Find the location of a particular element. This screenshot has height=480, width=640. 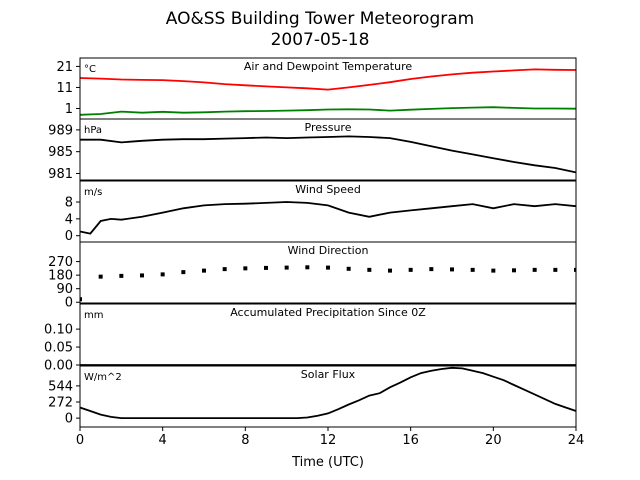

panel-title: Wind Direction is located at coordinates (328, 250).